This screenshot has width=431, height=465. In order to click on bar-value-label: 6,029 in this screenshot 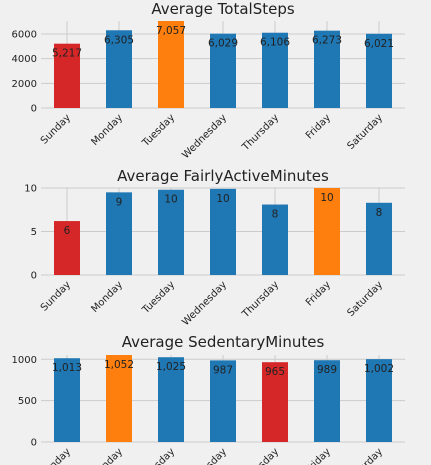, I will do `click(223, 44)`.